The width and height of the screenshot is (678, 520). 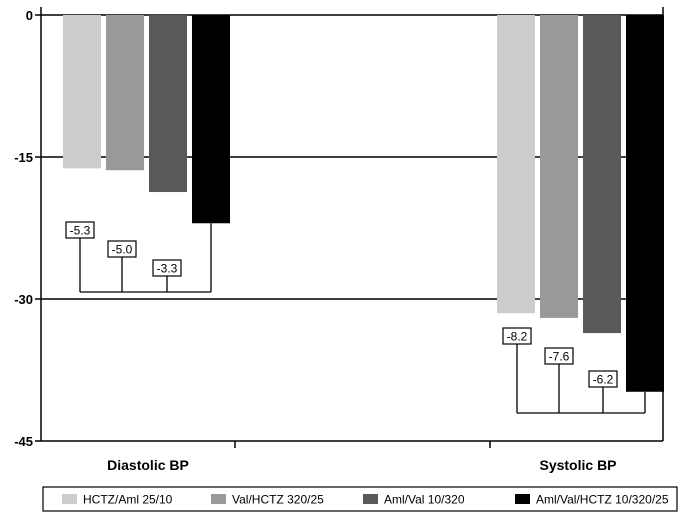 I want to click on legend-label: Val/HCTZ 320/25, so click(x=278, y=500).